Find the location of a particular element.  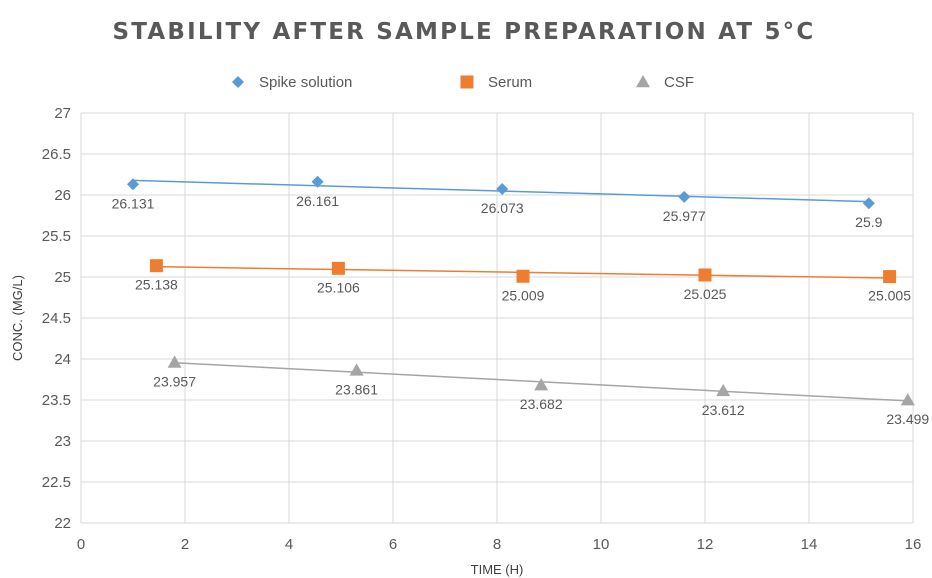

y-tick-label: 22.5 is located at coordinates (56, 482).